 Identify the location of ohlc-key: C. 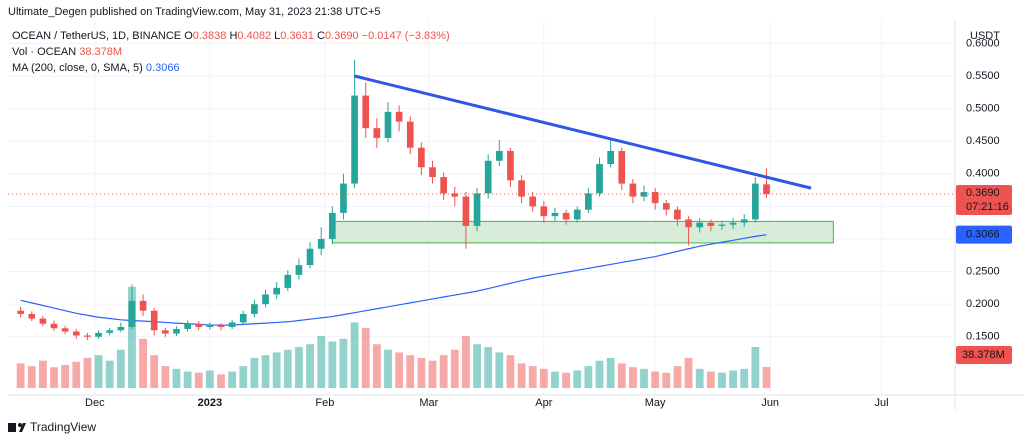
(321, 36).